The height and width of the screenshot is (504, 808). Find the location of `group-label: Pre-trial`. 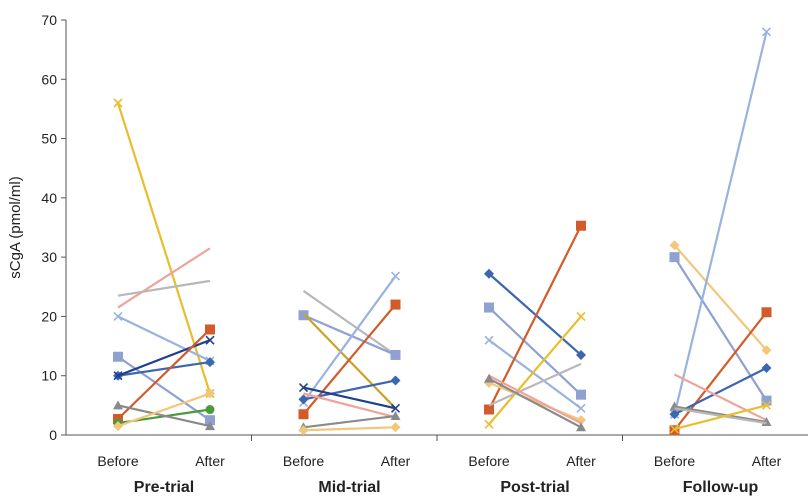

group-label: Pre-trial is located at coordinates (164, 487).